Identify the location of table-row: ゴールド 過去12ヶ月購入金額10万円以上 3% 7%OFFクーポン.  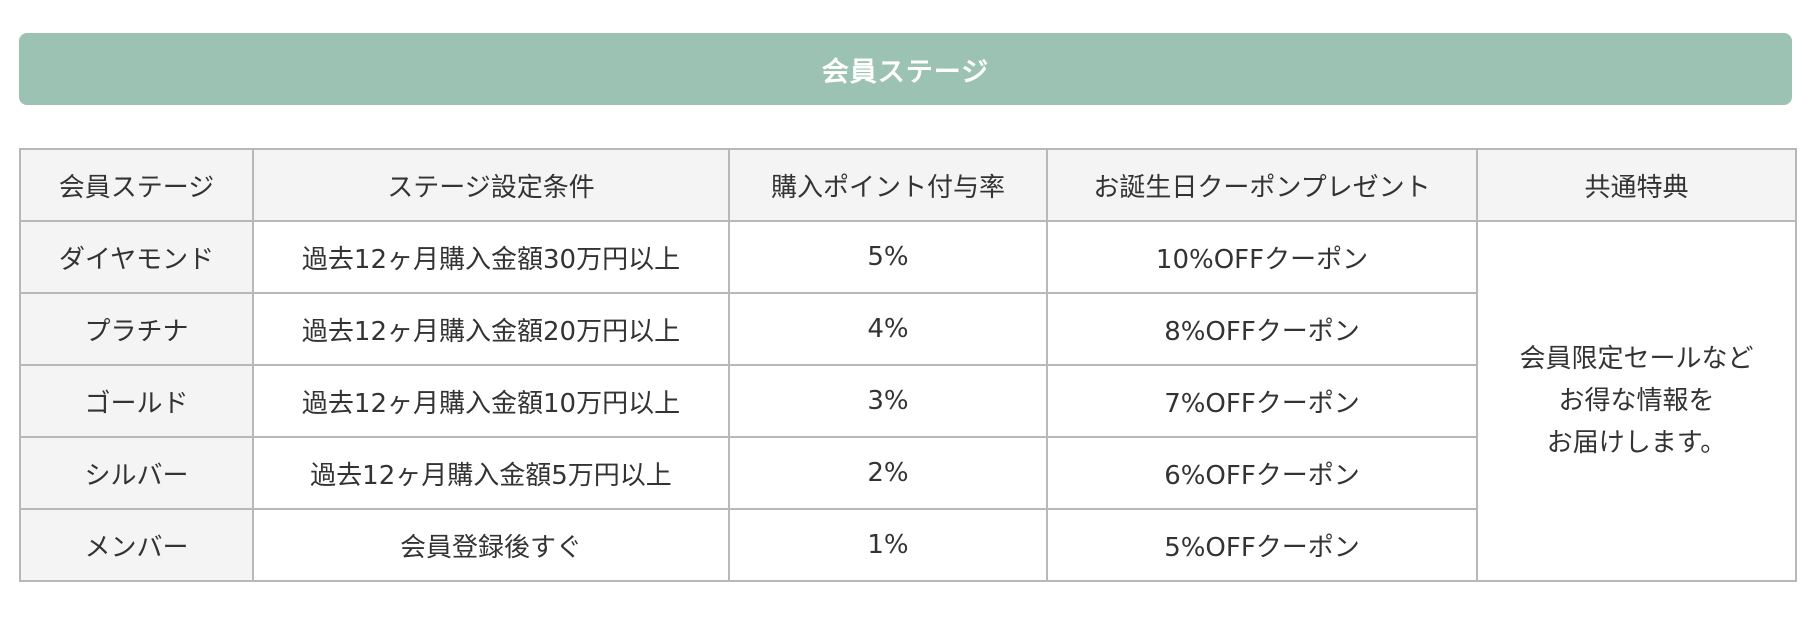
(907, 401).